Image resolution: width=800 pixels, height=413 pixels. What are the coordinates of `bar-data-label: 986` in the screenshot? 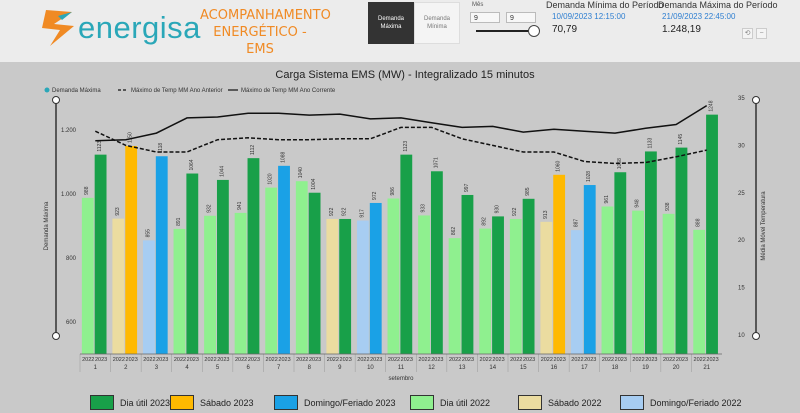 It's located at (393, 191).